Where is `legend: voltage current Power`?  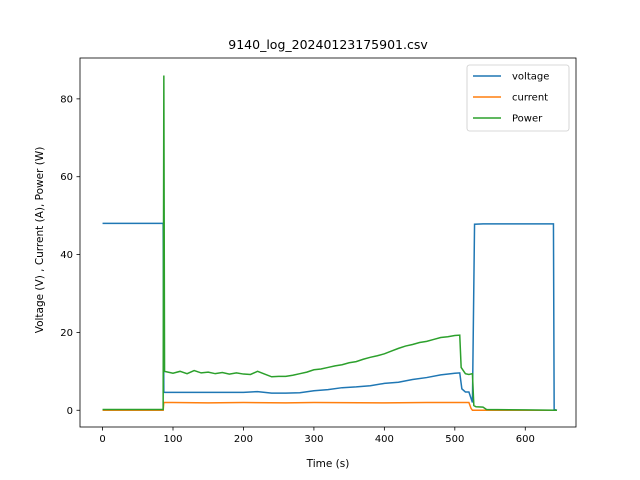 legend: voltage current Power is located at coordinates (518, 98).